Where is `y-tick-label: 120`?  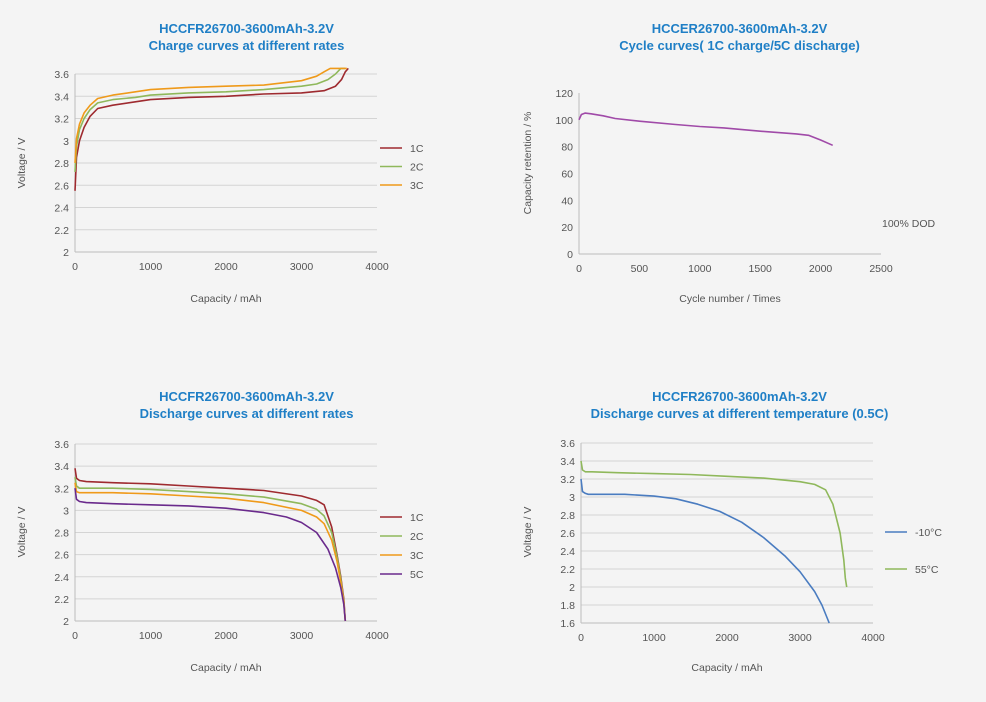
y-tick-label: 120 is located at coordinates (564, 94).